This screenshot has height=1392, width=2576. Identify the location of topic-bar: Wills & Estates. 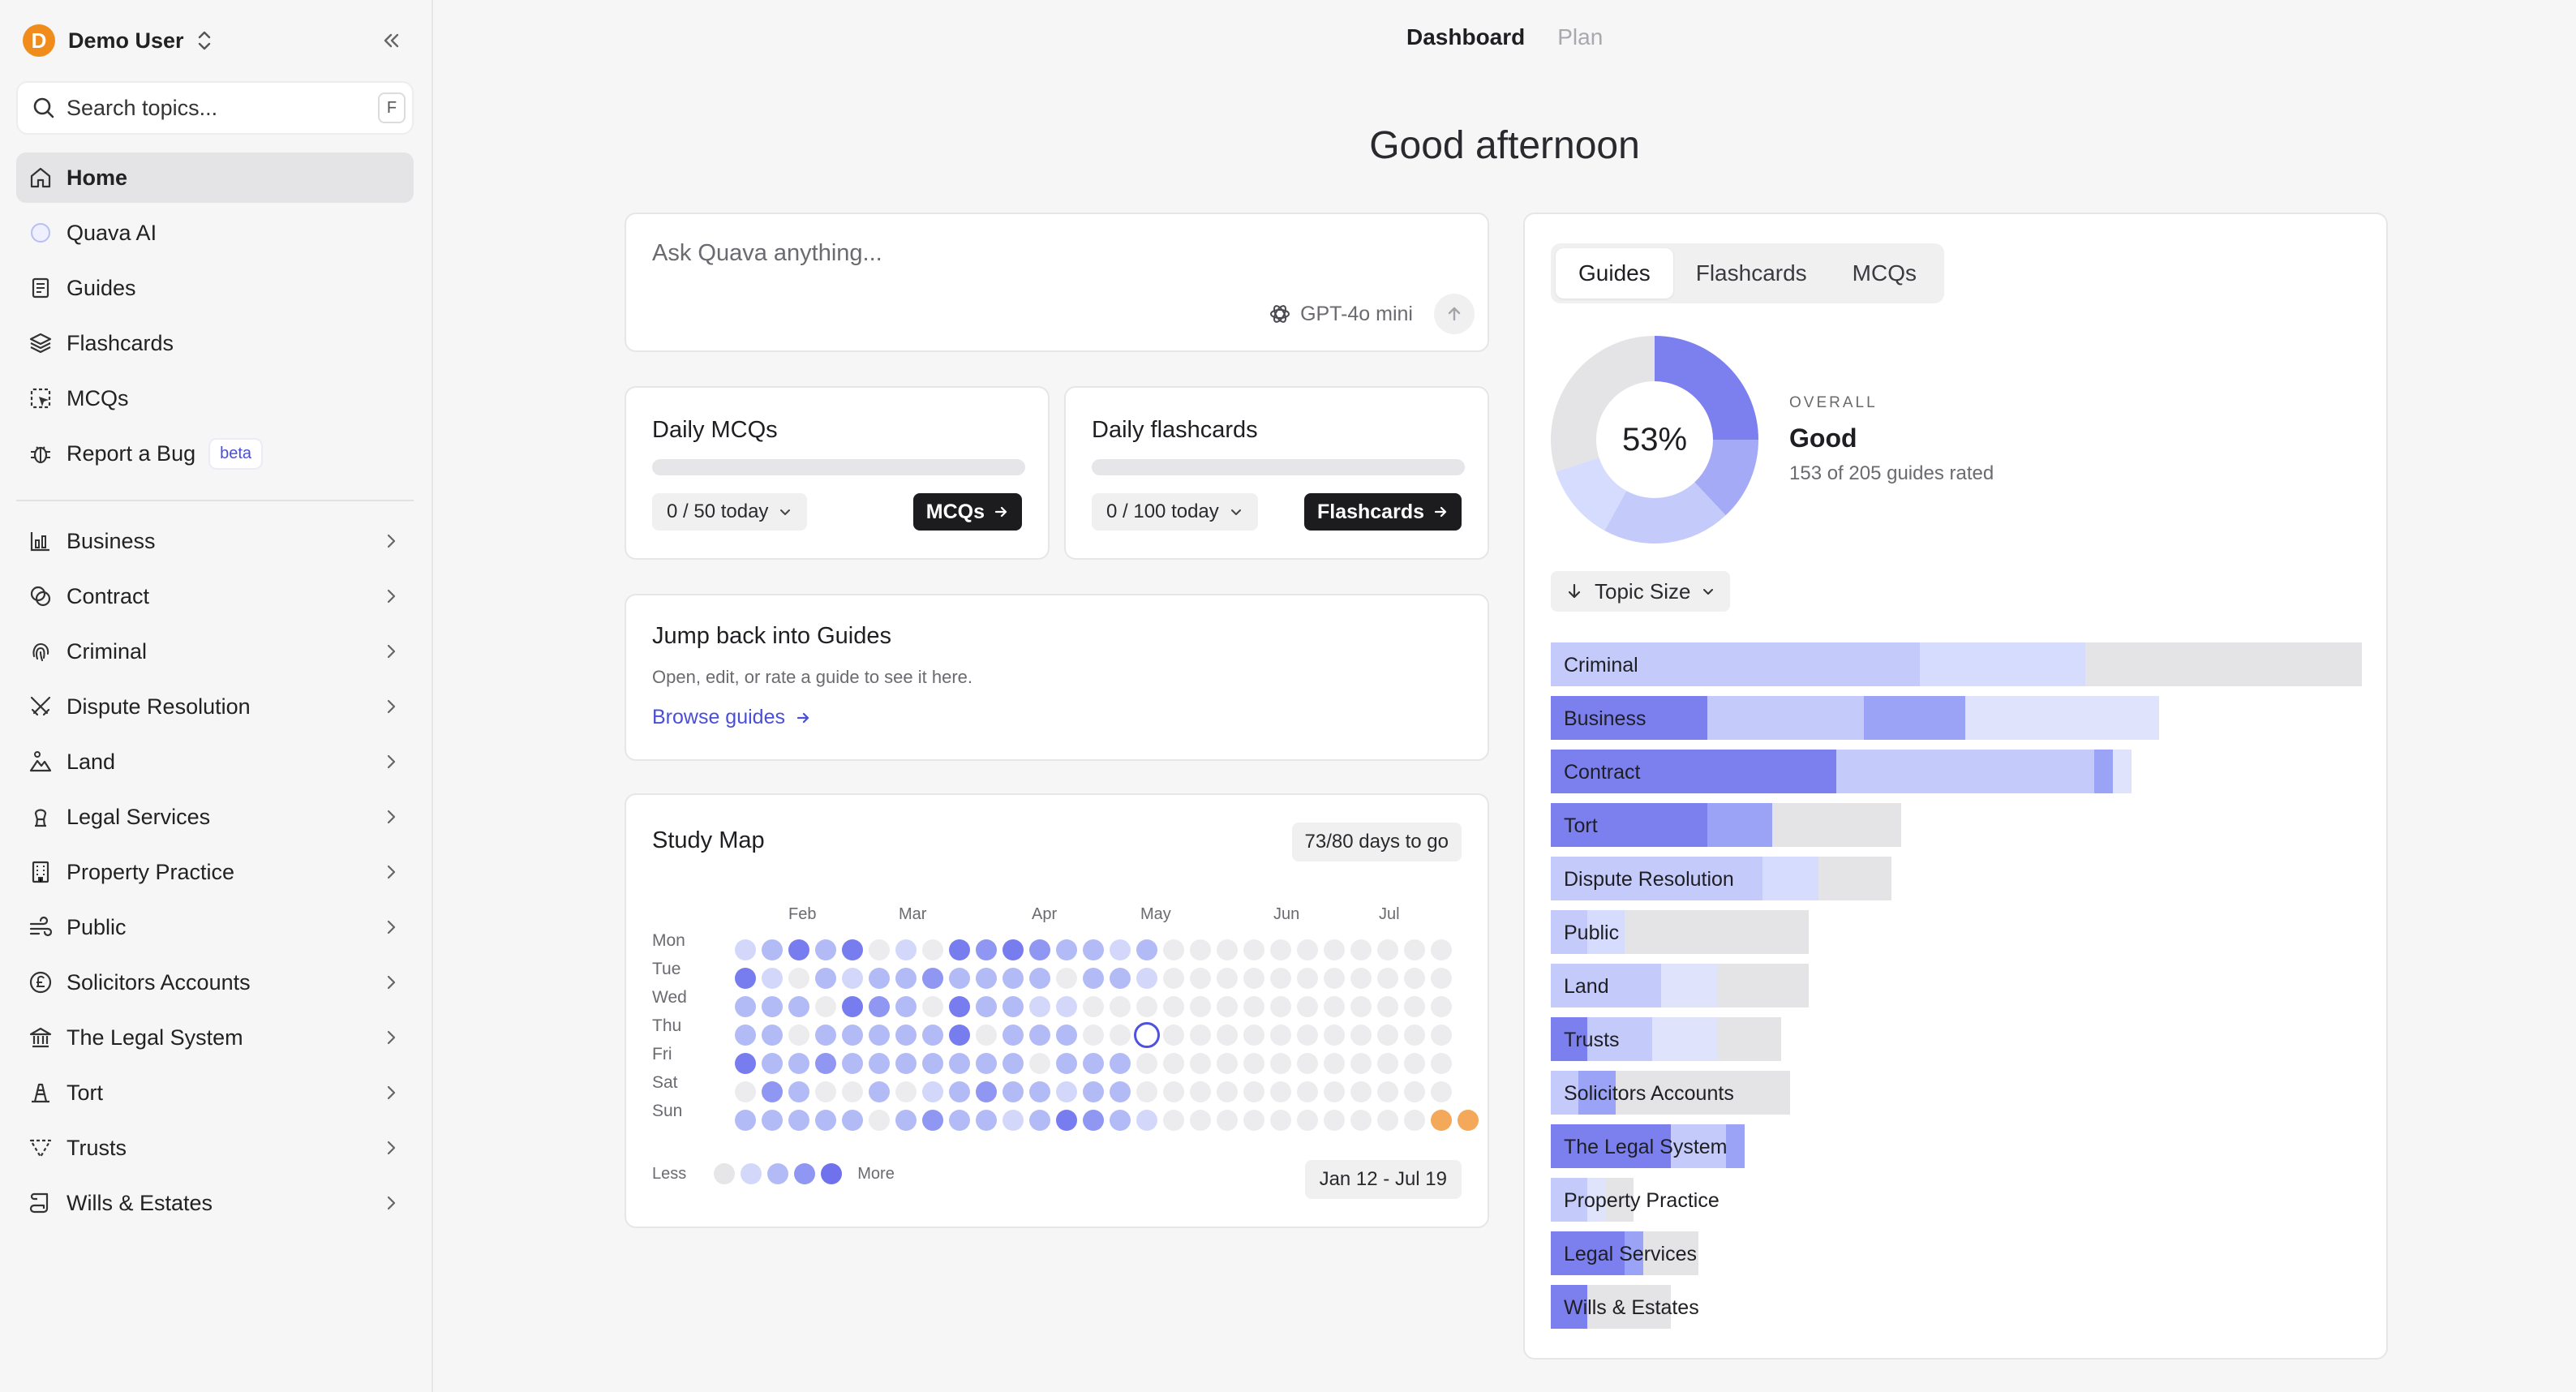
(1956, 1307).